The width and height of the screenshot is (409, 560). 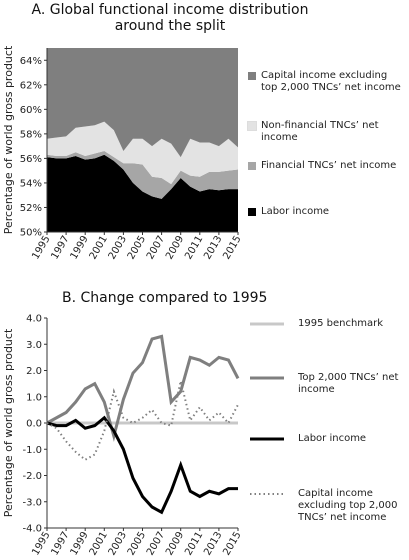 What do you see at coordinates (32, 476) in the screenshot?
I see `y-tick-label: -2.0` at bounding box center [32, 476].